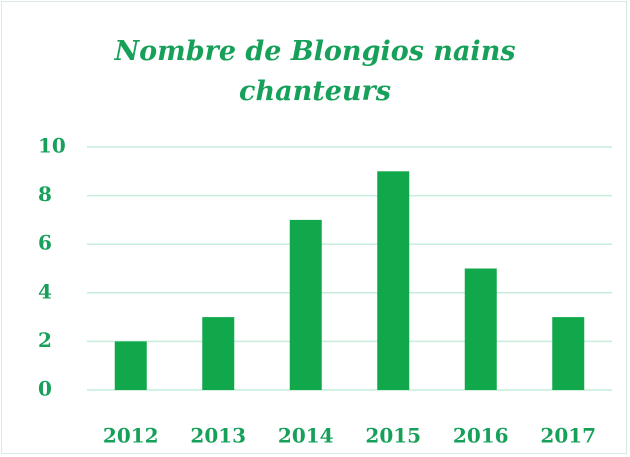  I want to click on y-tick-label: 4, so click(45, 291).